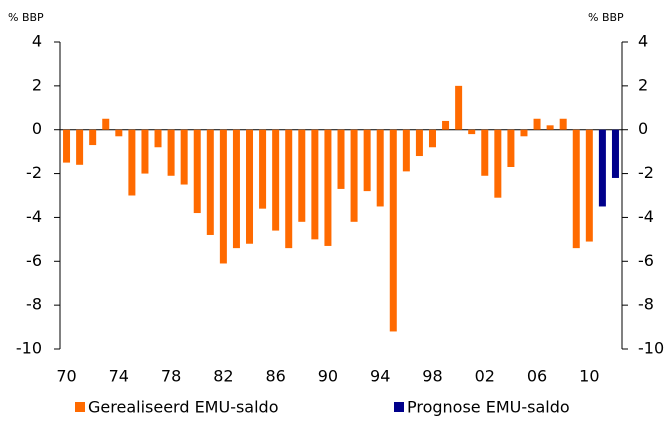 This screenshot has width=671, height=422. What do you see at coordinates (37, 128) in the screenshot?
I see `y-tick-label: 0` at bounding box center [37, 128].